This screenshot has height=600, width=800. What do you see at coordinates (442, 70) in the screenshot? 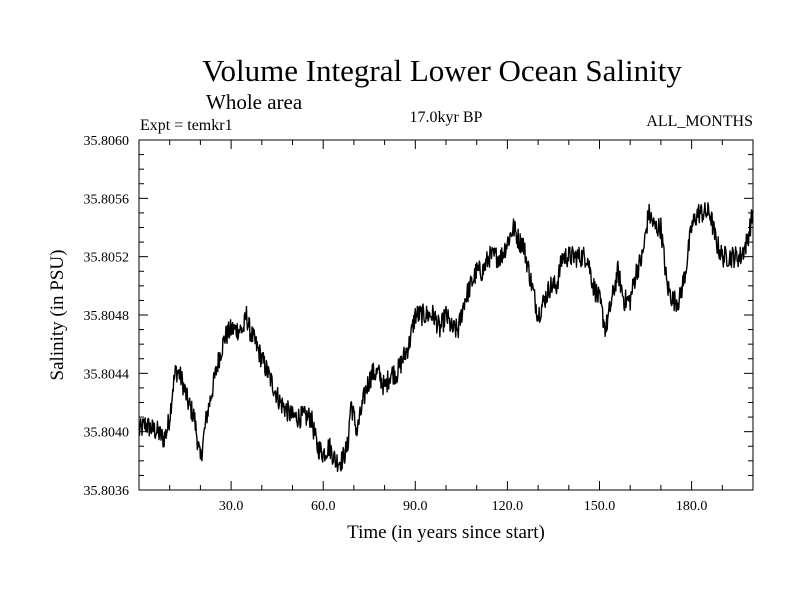
I see `chart-title: Volume Integral Lower Ocean Salinity` at bounding box center [442, 70].